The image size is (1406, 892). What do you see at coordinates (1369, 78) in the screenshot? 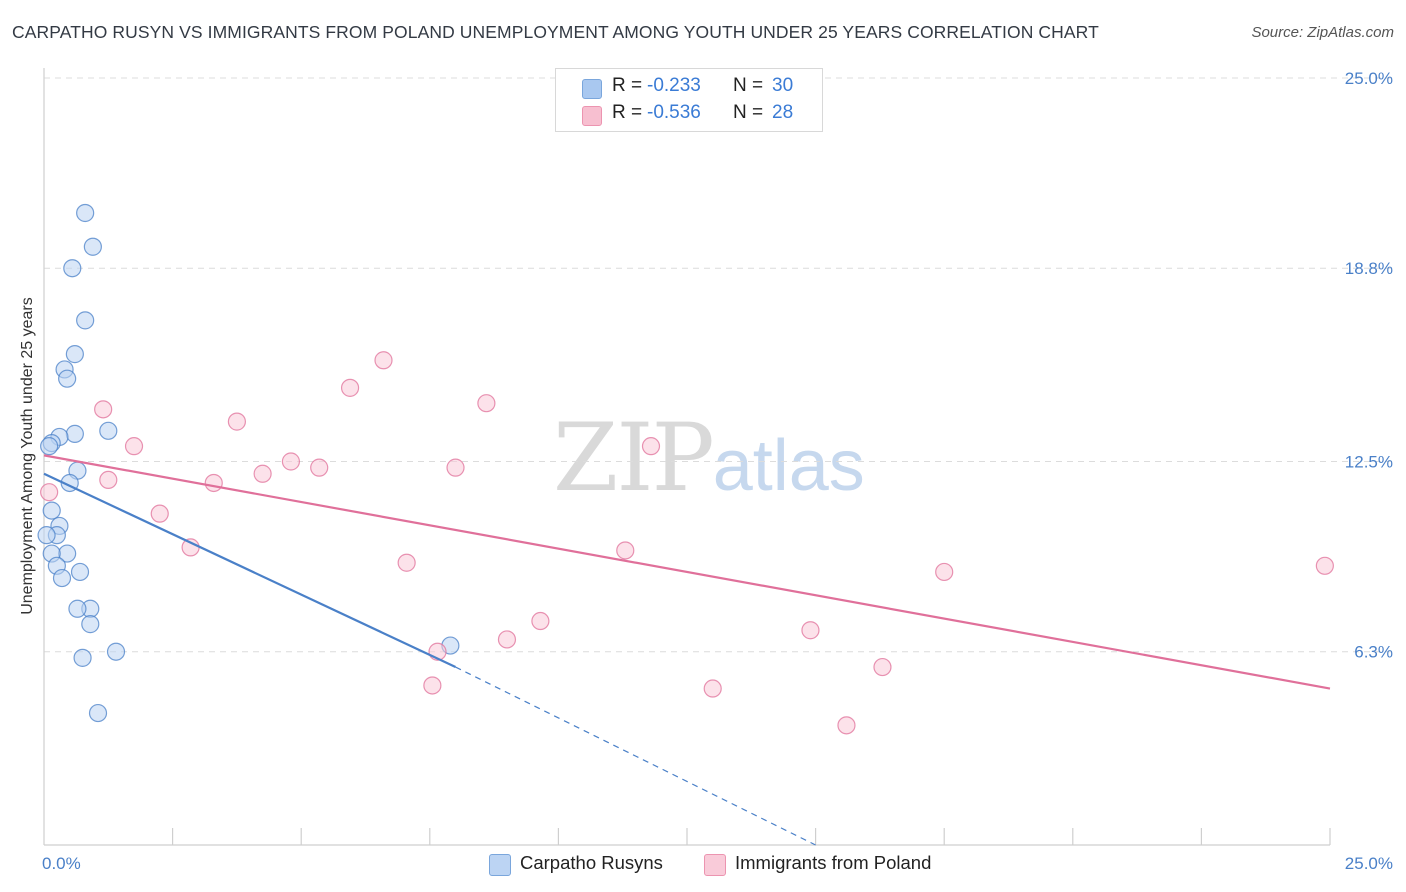
I see `y-tick-label: 25.0%` at bounding box center [1369, 78].